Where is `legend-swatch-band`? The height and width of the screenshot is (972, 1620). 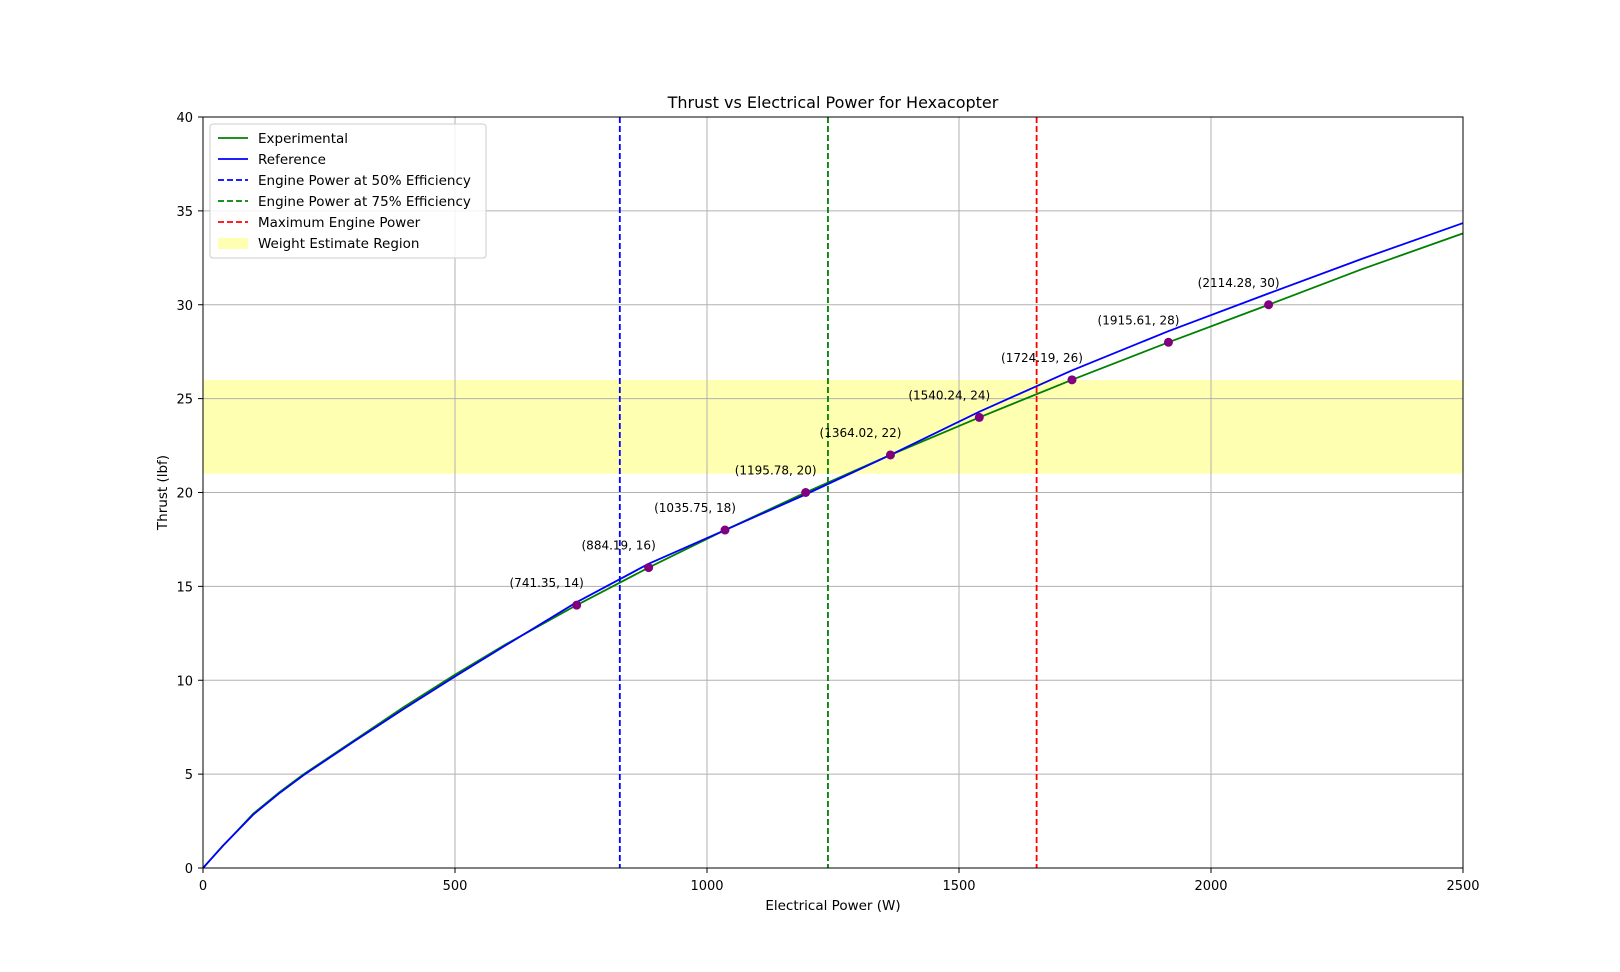 legend-swatch-band is located at coordinates (233, 243).